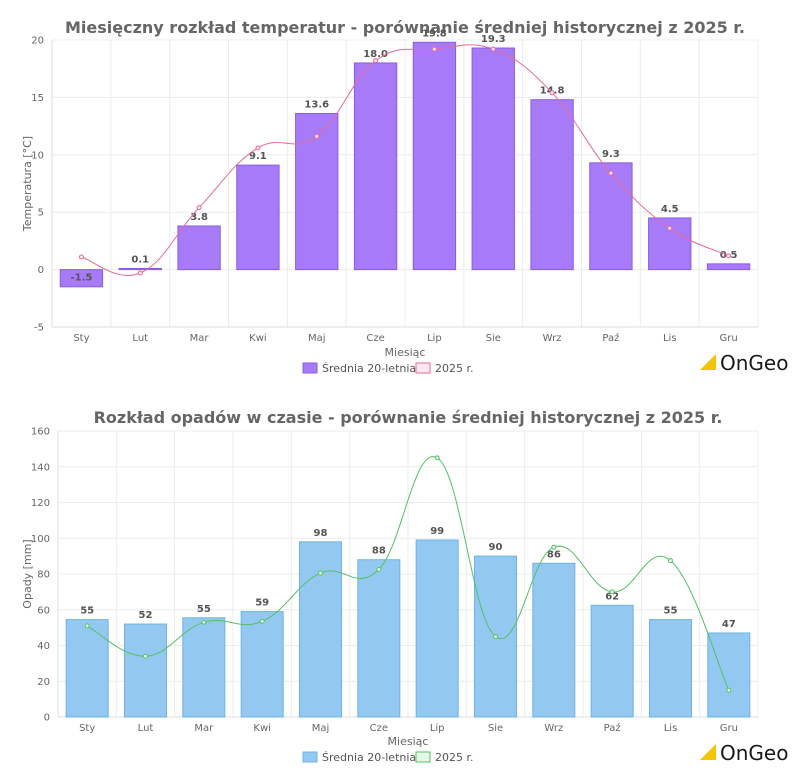  I want to click on legend-swatch-line, so click(423, 757).